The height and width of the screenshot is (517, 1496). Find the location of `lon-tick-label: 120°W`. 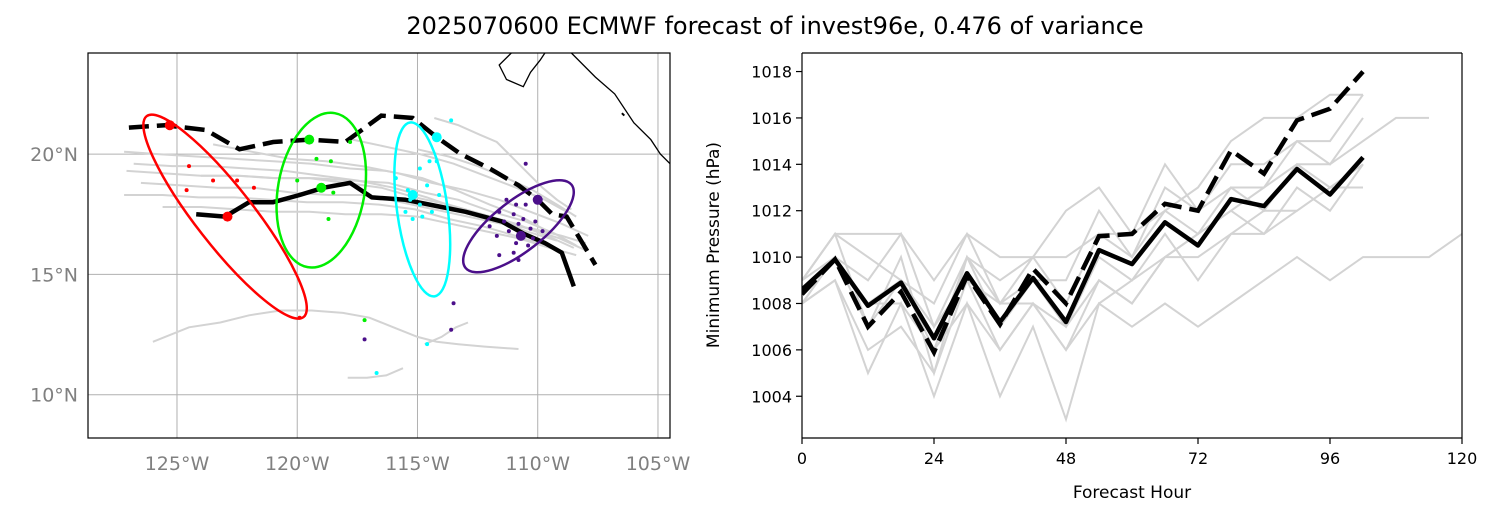

lon-tick-label: 120°W is located at coordinates (297, 464).